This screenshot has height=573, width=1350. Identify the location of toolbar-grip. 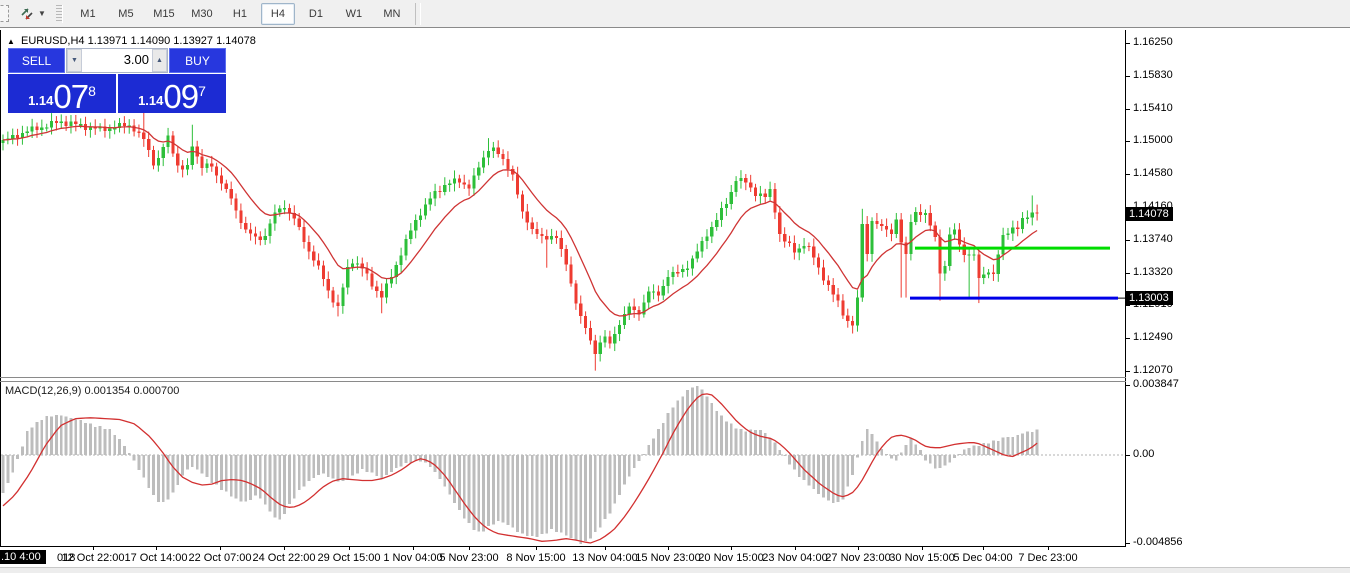
(59, 13).